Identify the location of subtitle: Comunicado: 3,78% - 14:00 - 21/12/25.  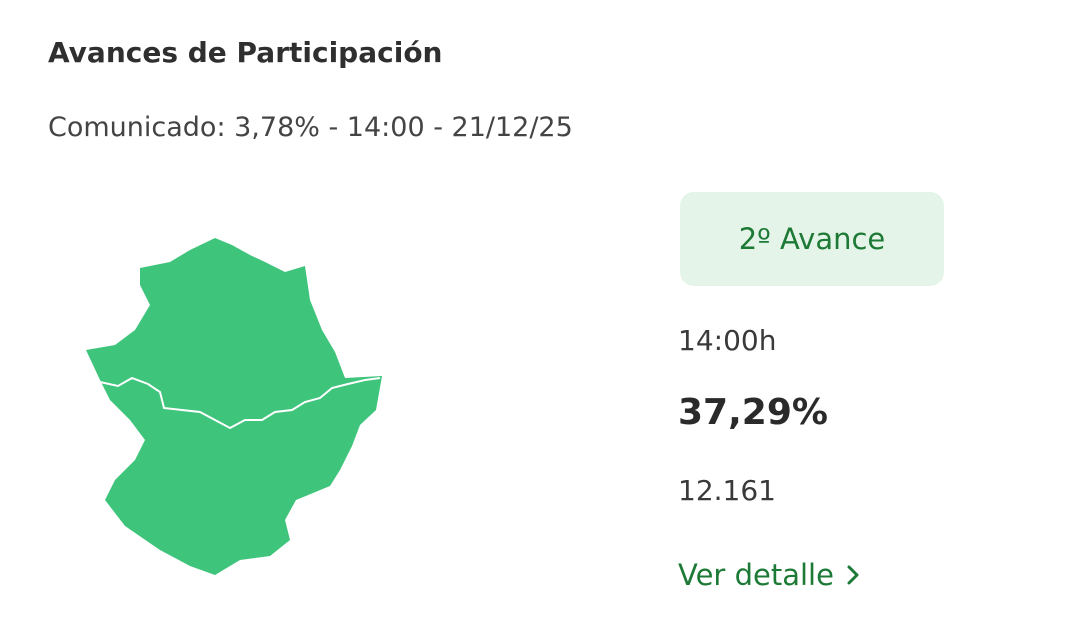
(310, 127).